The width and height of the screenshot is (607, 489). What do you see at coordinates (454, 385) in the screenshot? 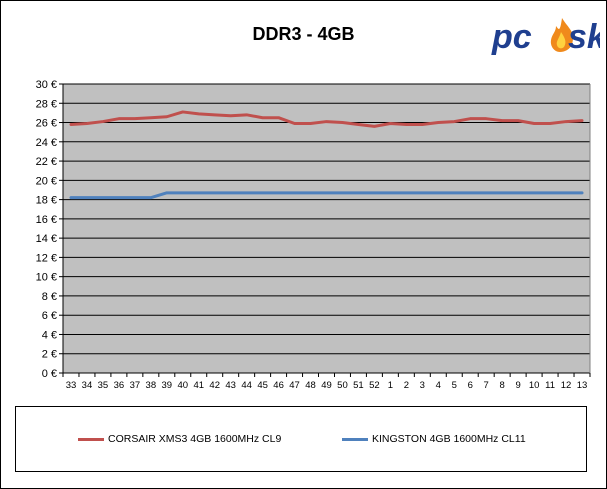
I see `x-tick-label: 5` at bounding box center [454, 385].